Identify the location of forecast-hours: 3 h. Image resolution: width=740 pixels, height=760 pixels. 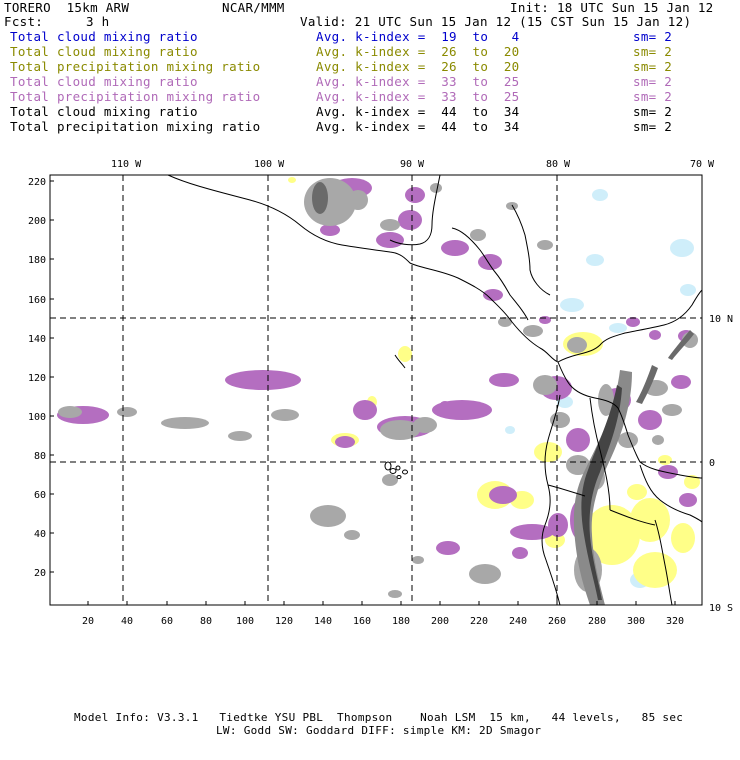
(98, 21).